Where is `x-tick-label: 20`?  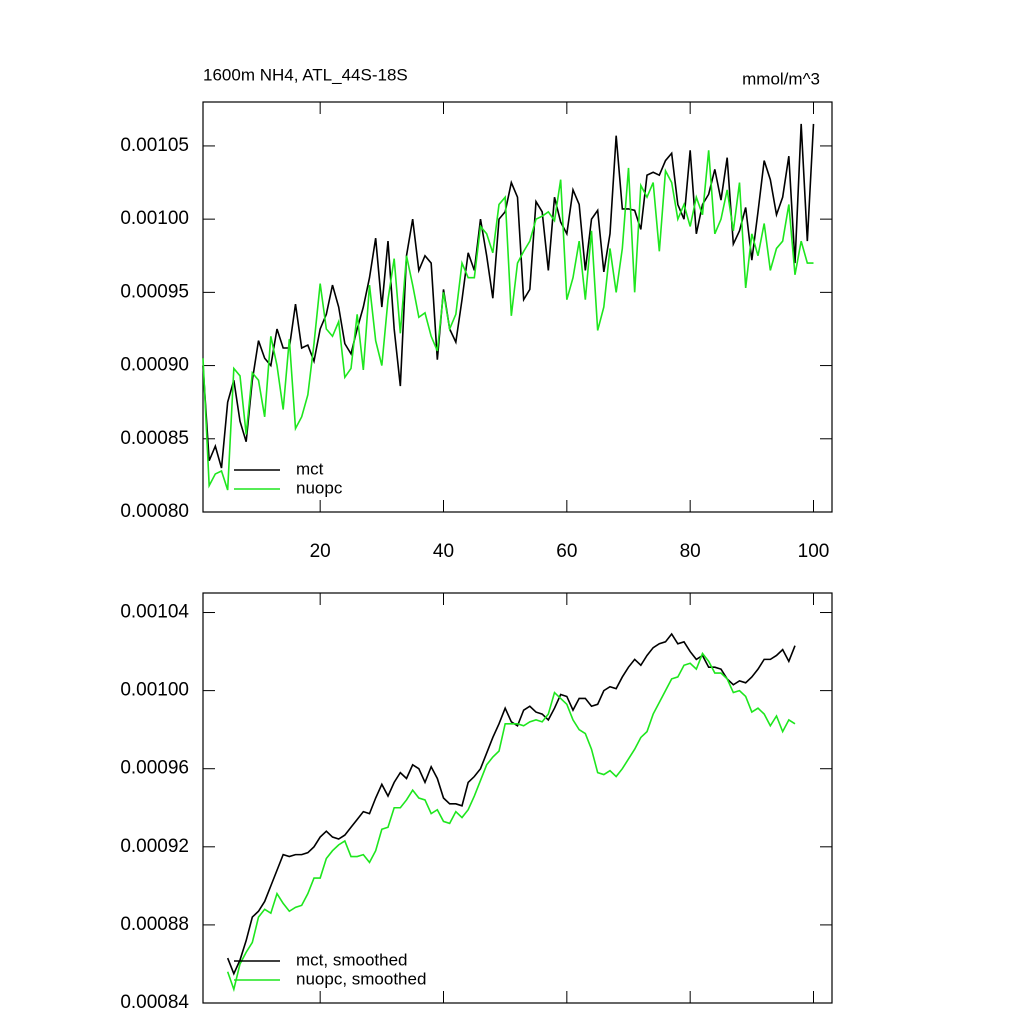 x-tick-label: 20 is located at coordinates (320, 551).